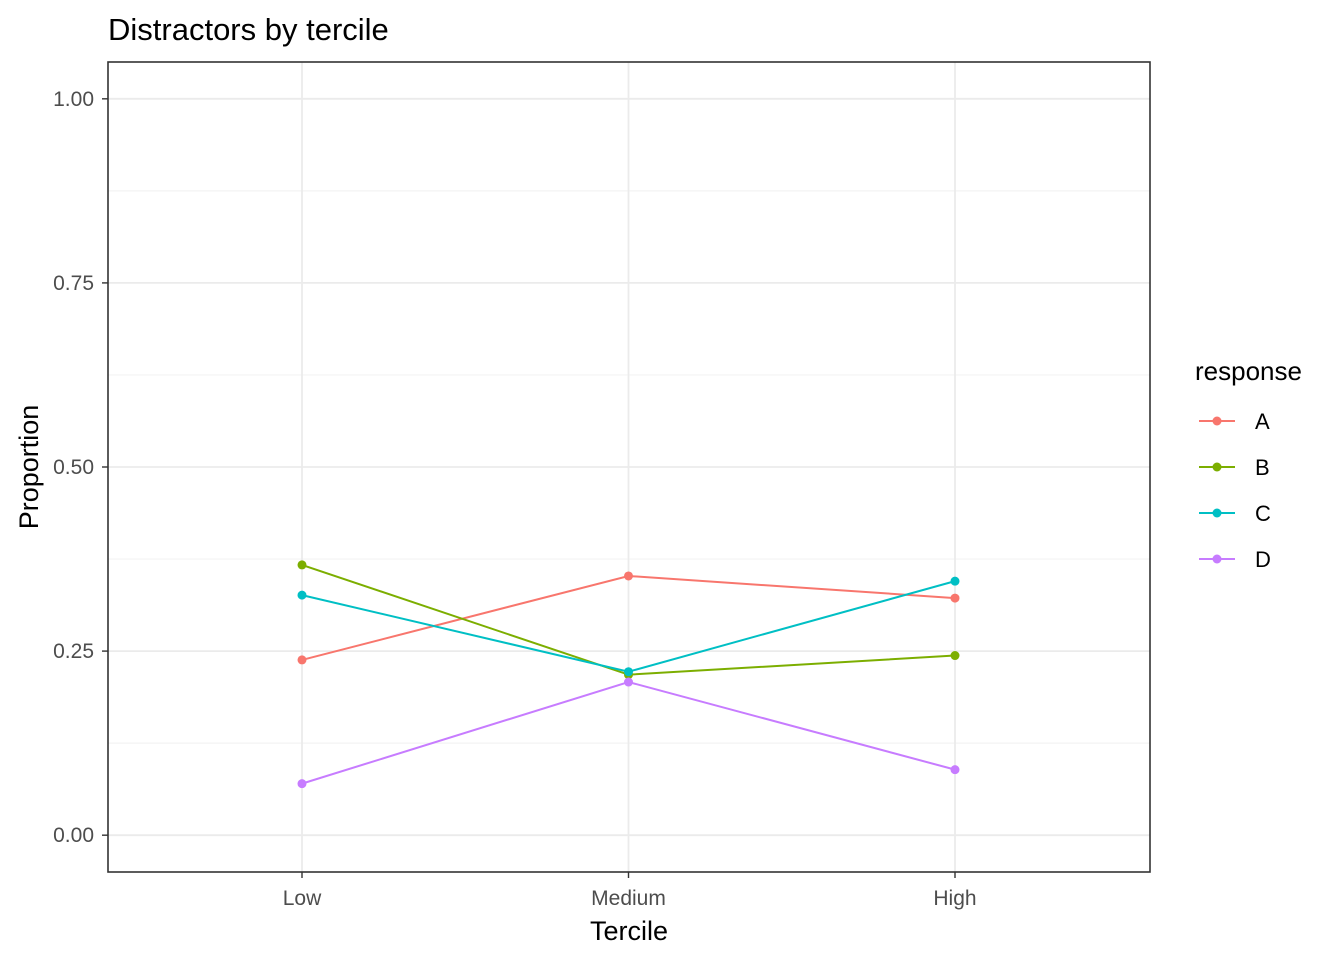 Image resolution: width=1344 pixels, height=960 pixels. What do you see at coordinates (629, 931) in the screenshot?
I see `x-axis-title: Tercile` at bounding box center [629, 931].